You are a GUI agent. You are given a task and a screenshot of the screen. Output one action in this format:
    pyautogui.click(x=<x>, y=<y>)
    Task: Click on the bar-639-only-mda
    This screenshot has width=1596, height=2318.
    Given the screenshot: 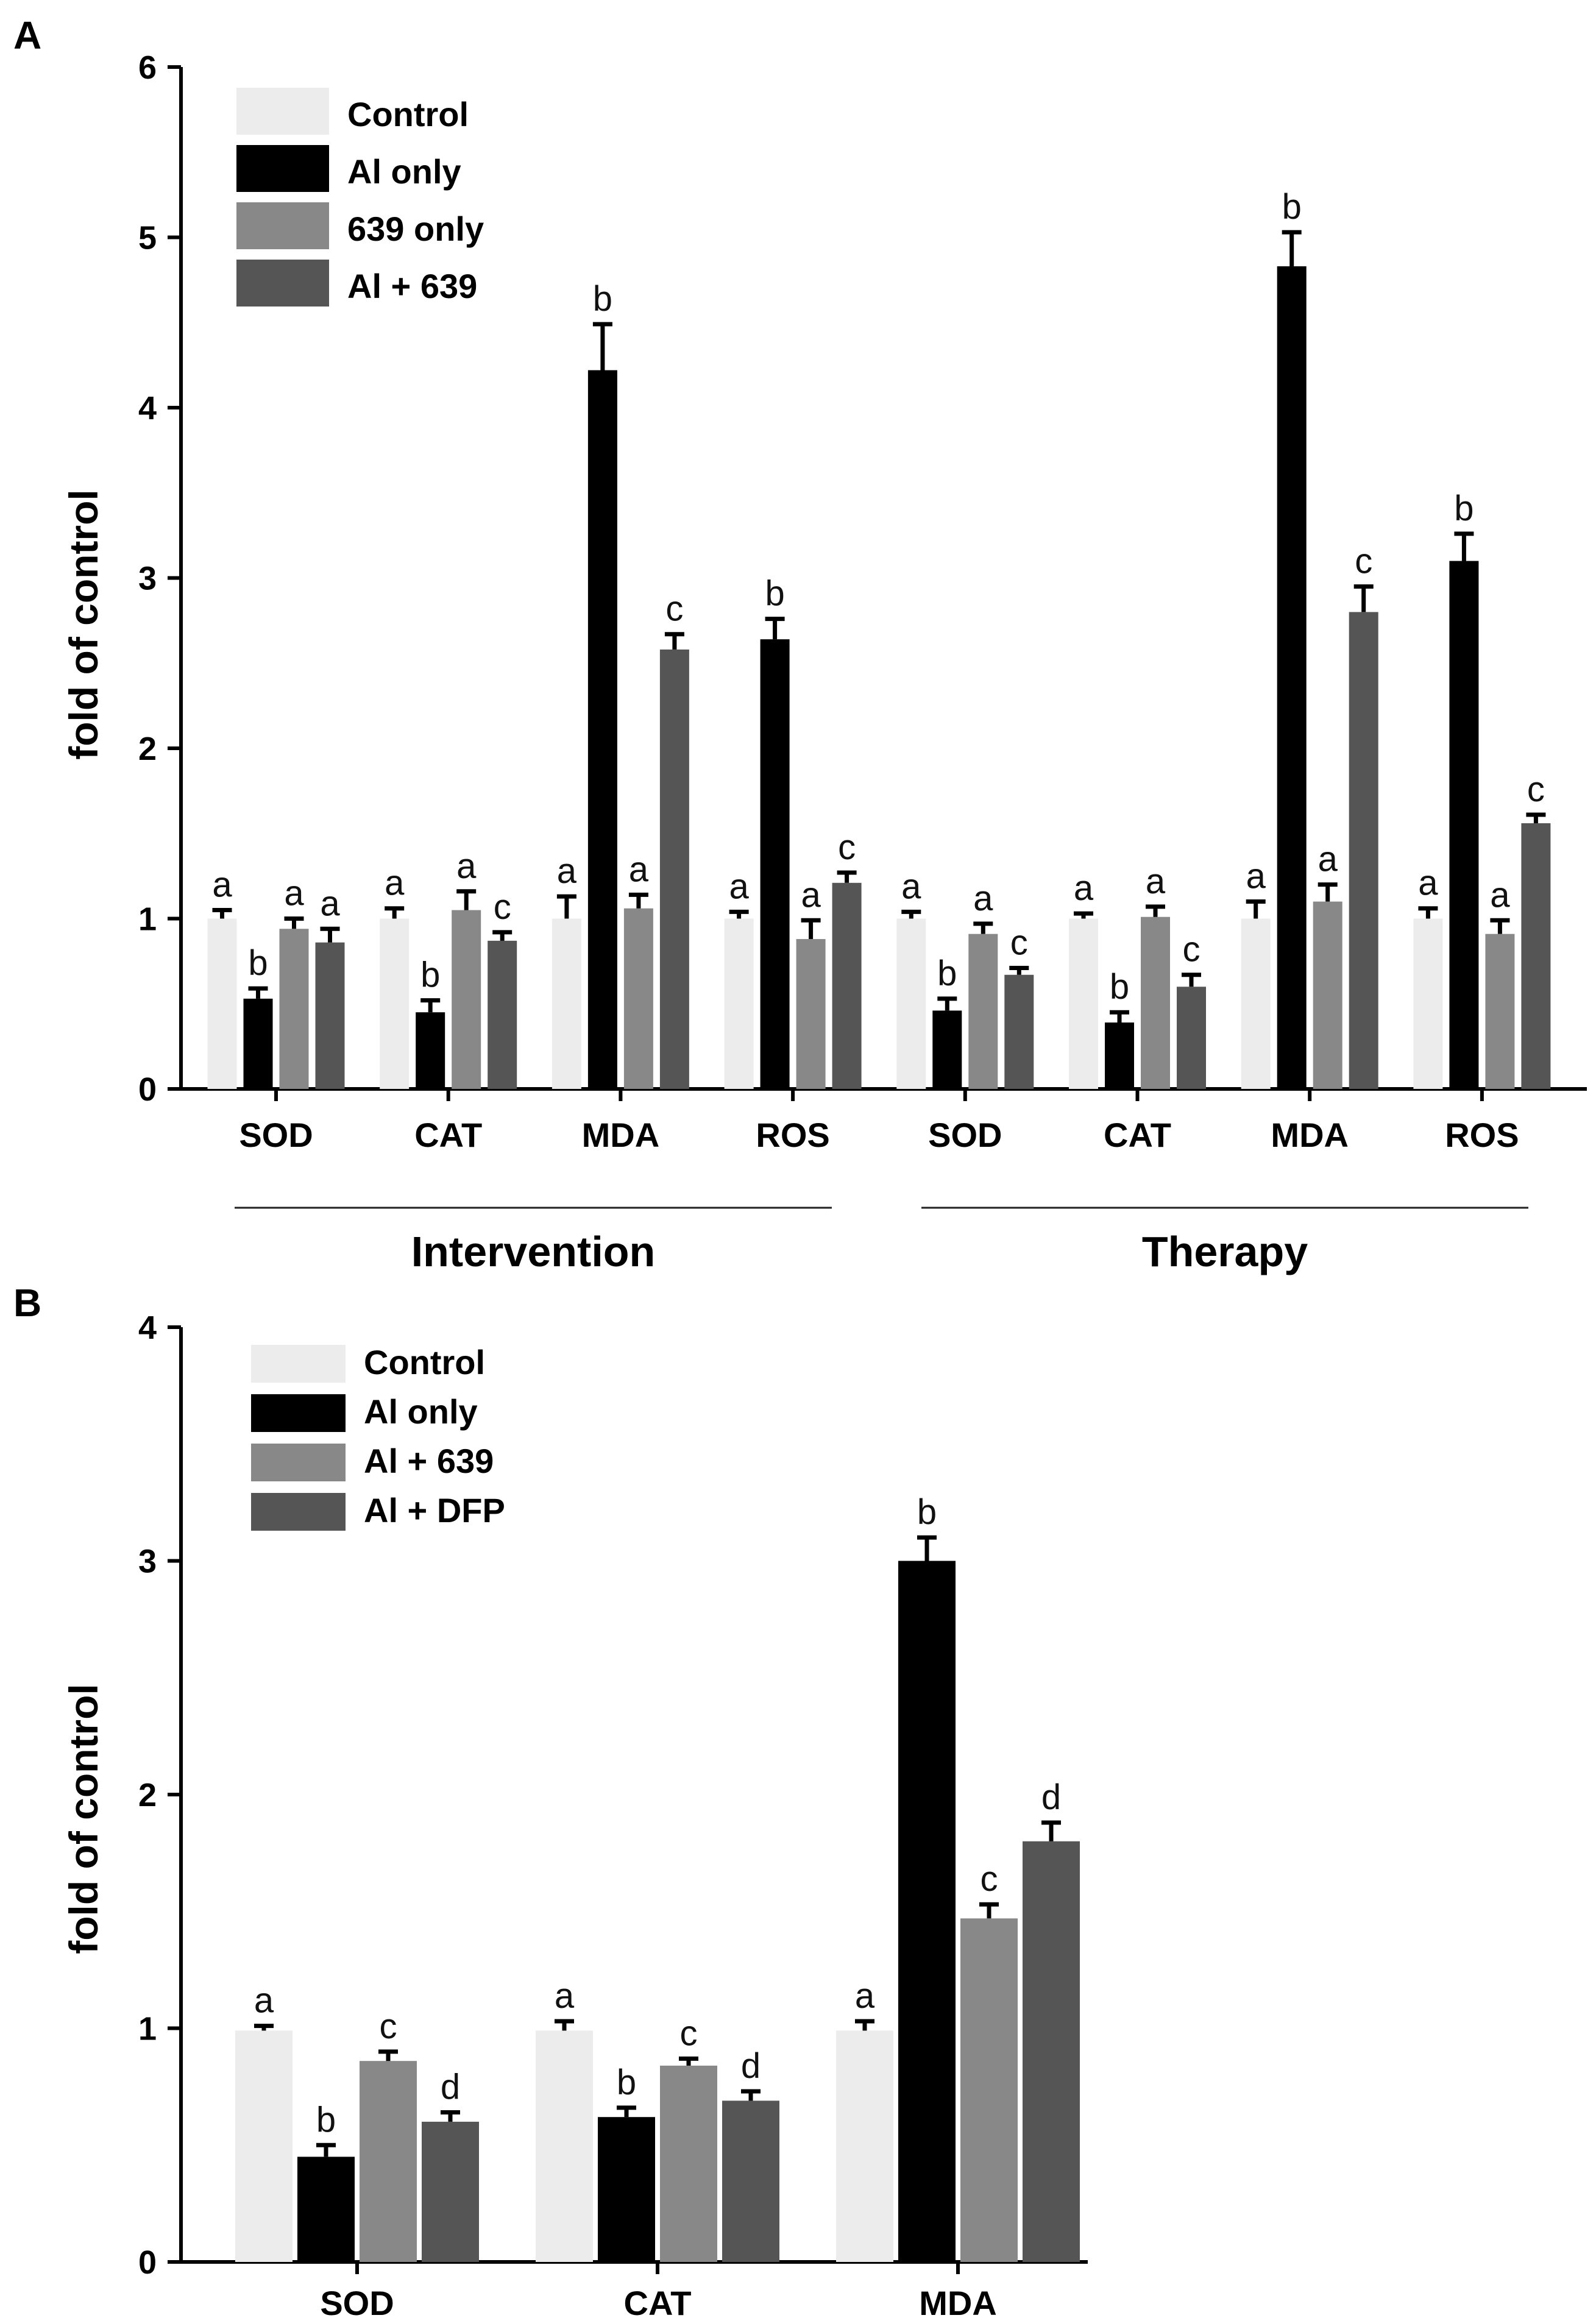 What is the action you would take?
    pyautogui.click(x=1328, y=995)
    